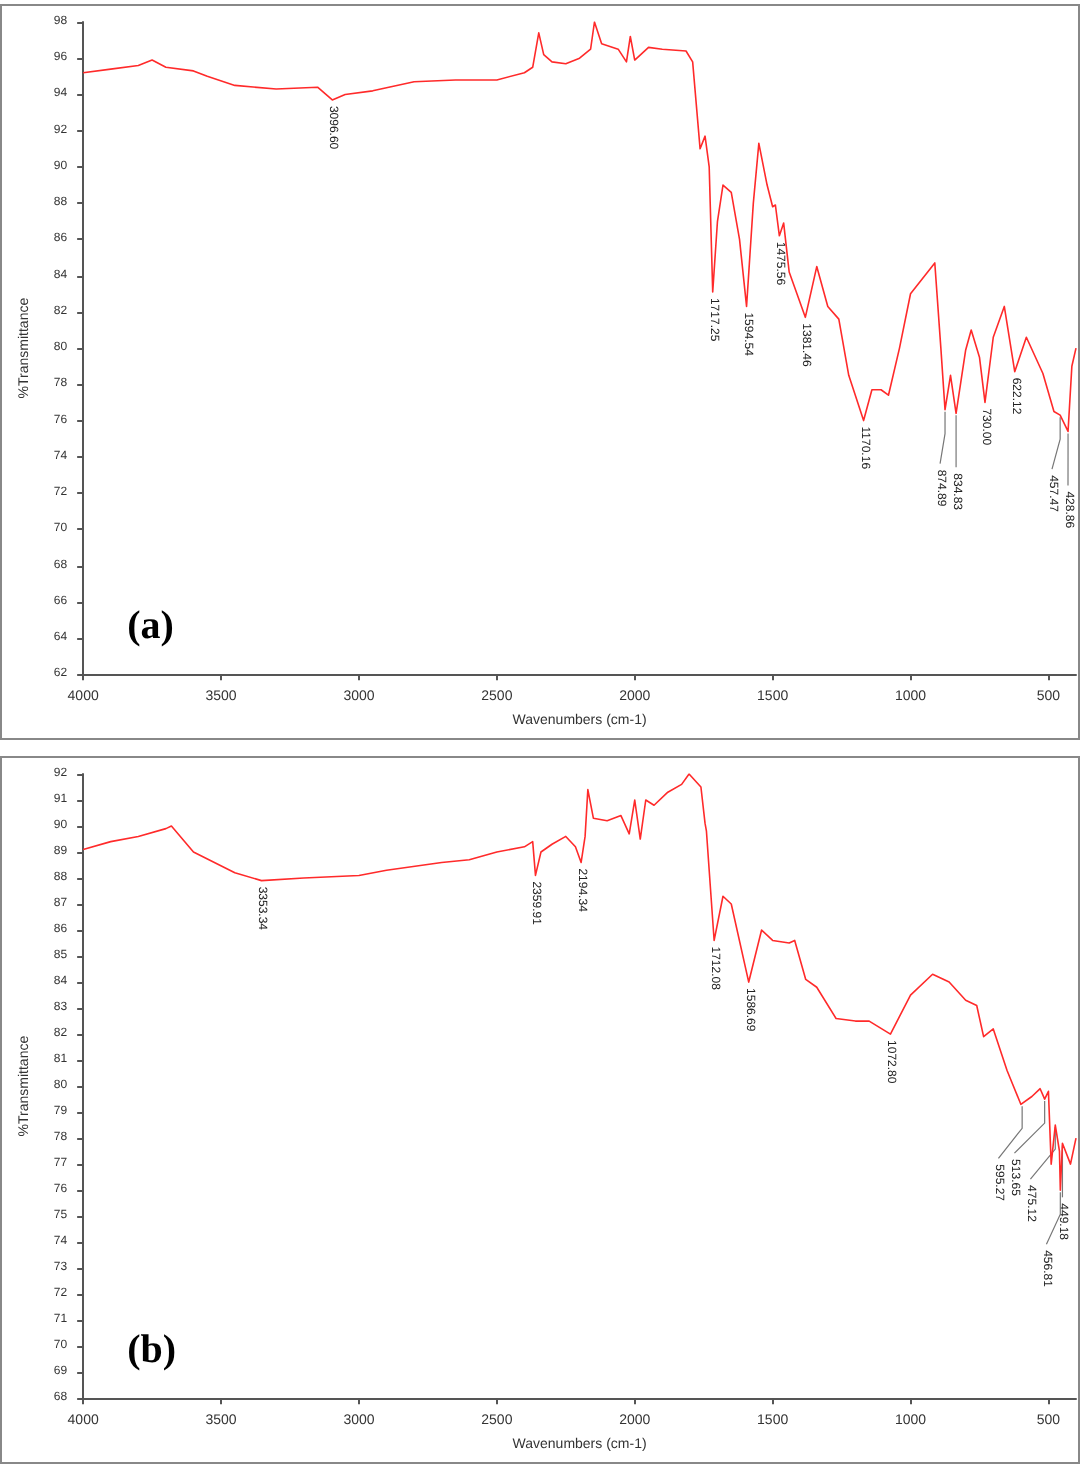 This screenshot has height=1468, width=1080. What do you see at coordinates (152, 1350) in the screenshot?
I see `text: (b)` at bounding box center [152, 1350].